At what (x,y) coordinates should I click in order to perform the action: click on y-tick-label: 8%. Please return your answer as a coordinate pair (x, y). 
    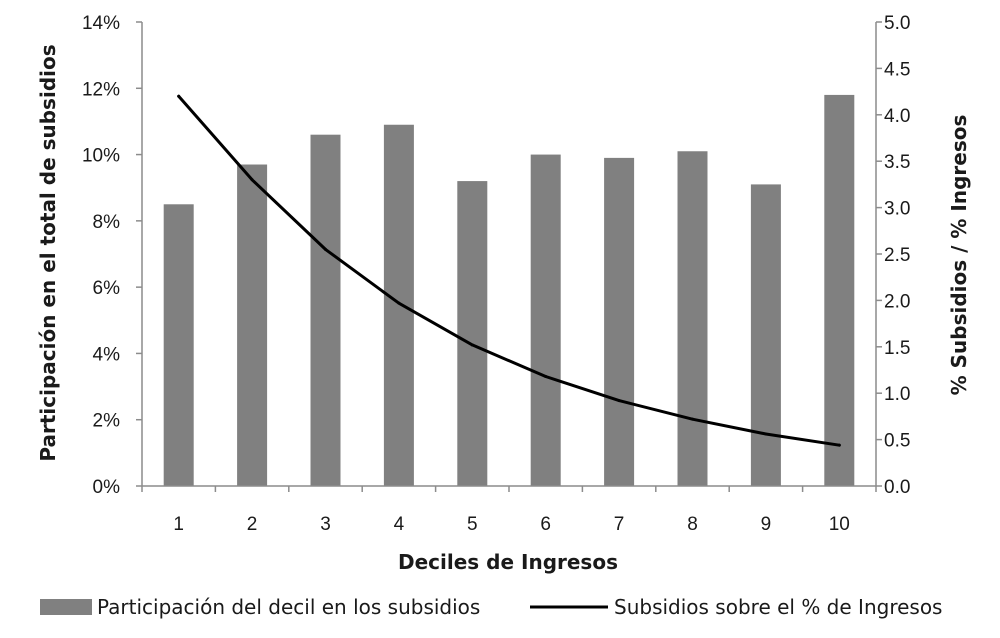
    Looking at the image, I should click on (107, 222).